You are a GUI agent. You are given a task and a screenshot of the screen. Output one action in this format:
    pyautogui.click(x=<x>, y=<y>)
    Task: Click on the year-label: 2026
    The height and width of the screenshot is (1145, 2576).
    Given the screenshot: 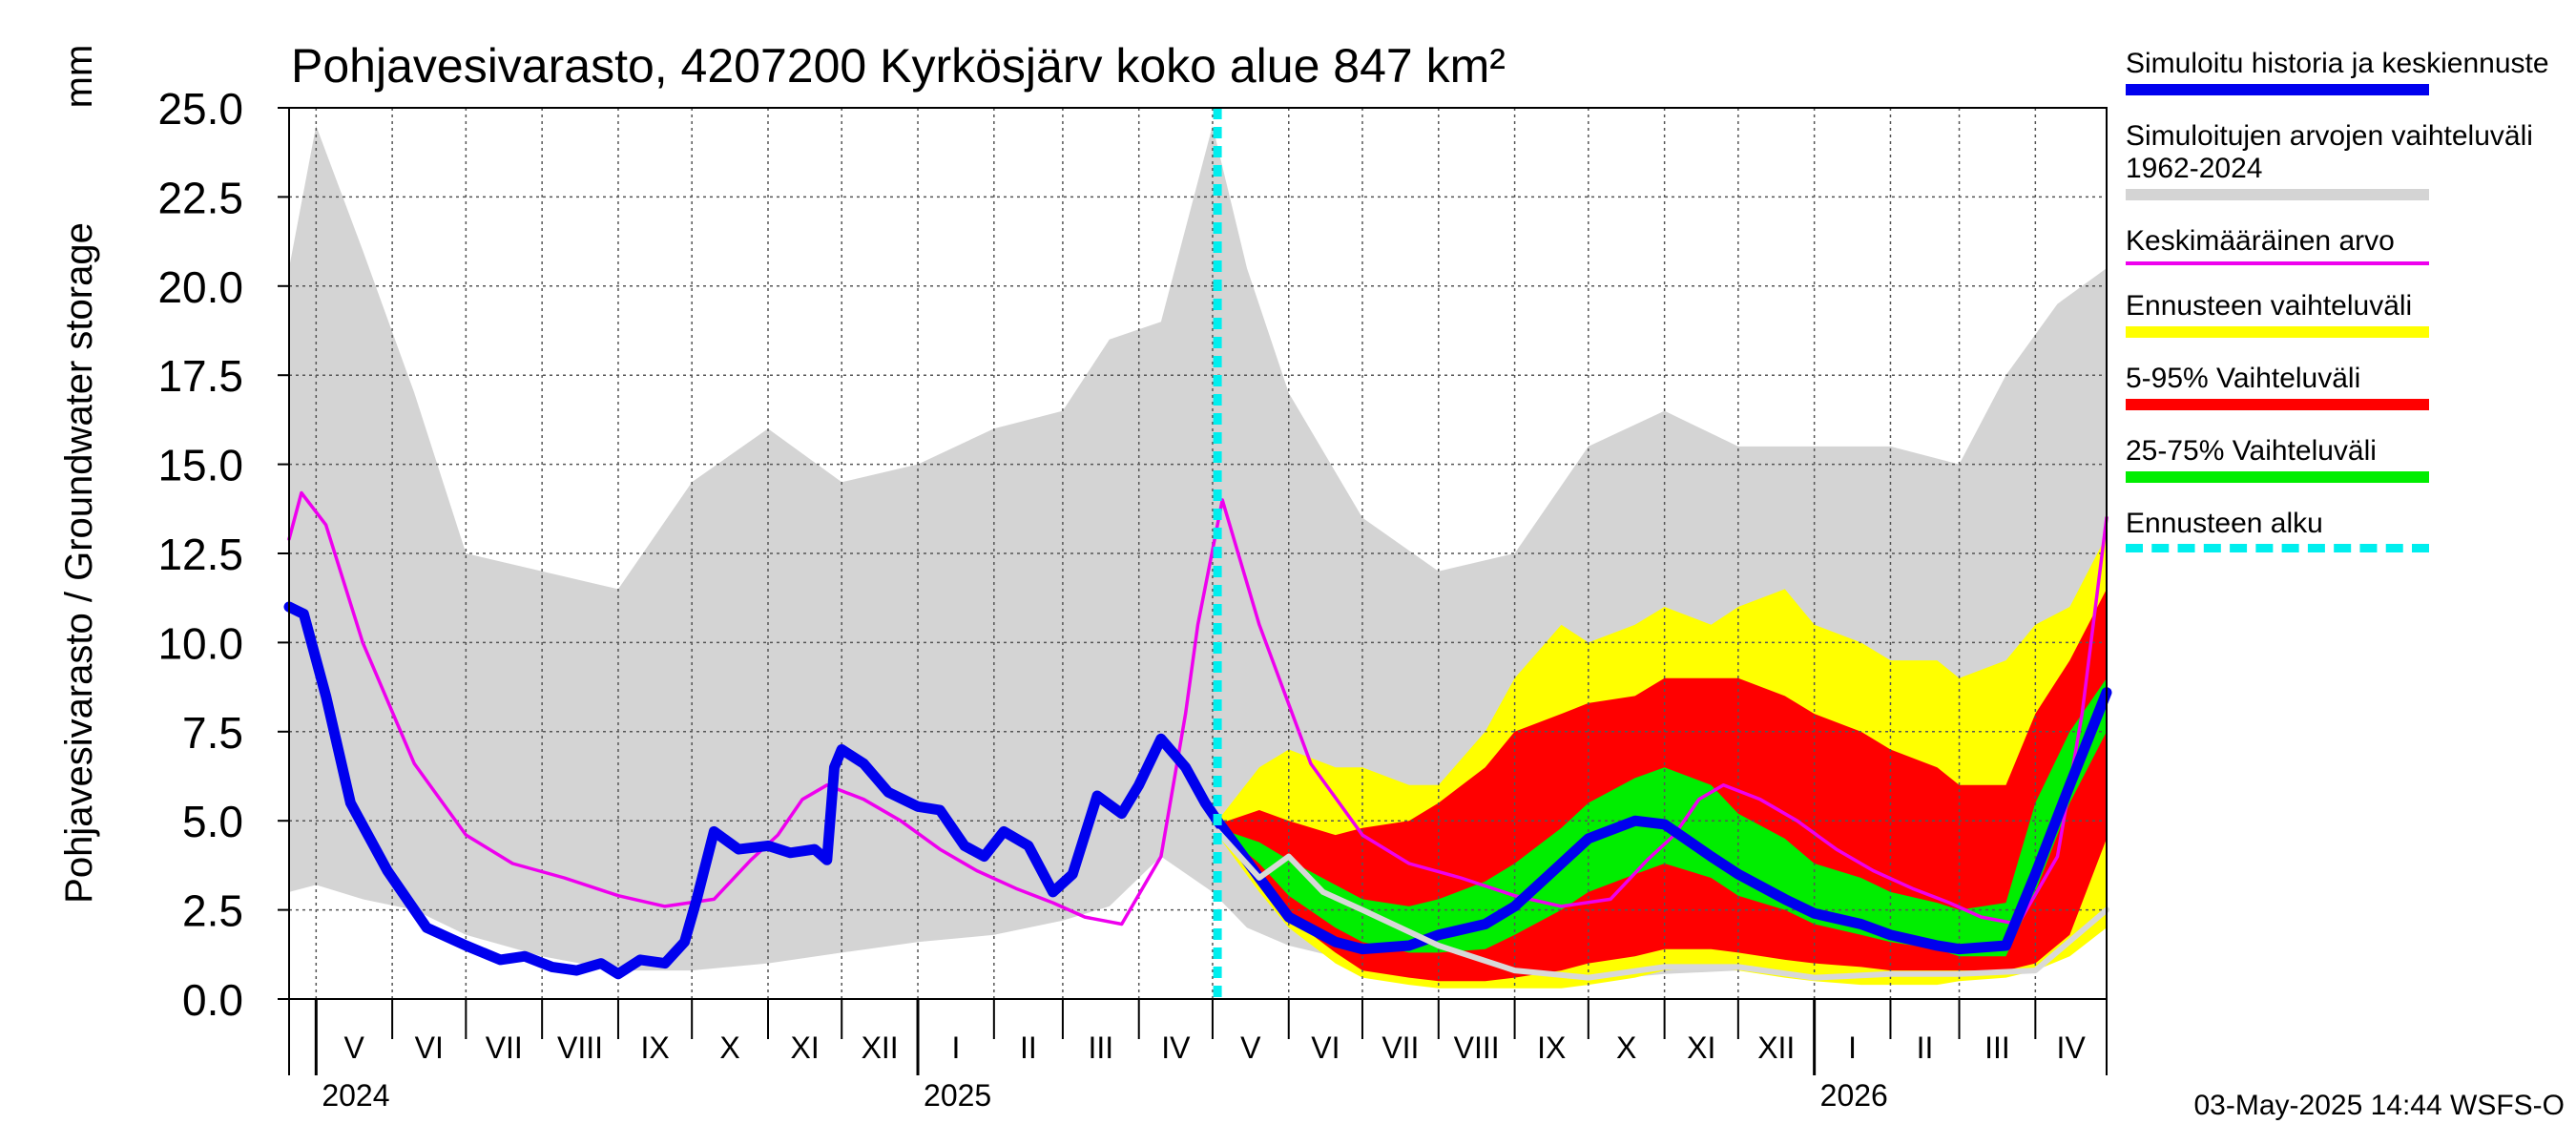 What is the action you would take?
    pyautogui.click(x=1854, y=1095)
    